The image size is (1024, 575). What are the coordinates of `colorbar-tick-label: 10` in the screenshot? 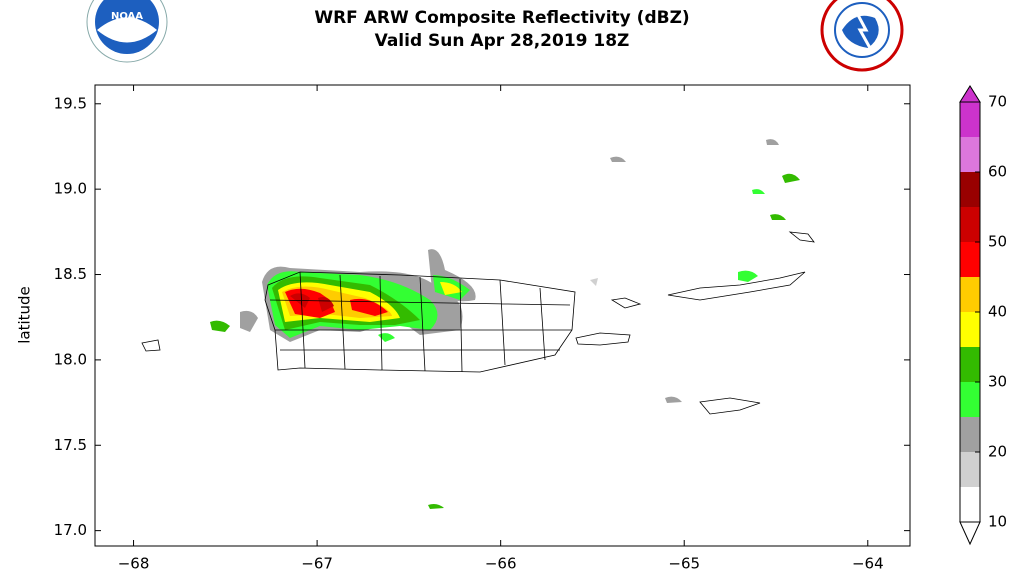 It's located at (997, 522).